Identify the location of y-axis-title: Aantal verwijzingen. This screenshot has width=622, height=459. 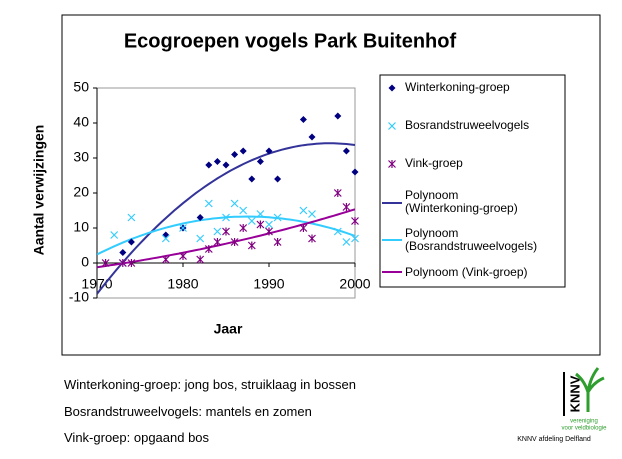
(39, 190).